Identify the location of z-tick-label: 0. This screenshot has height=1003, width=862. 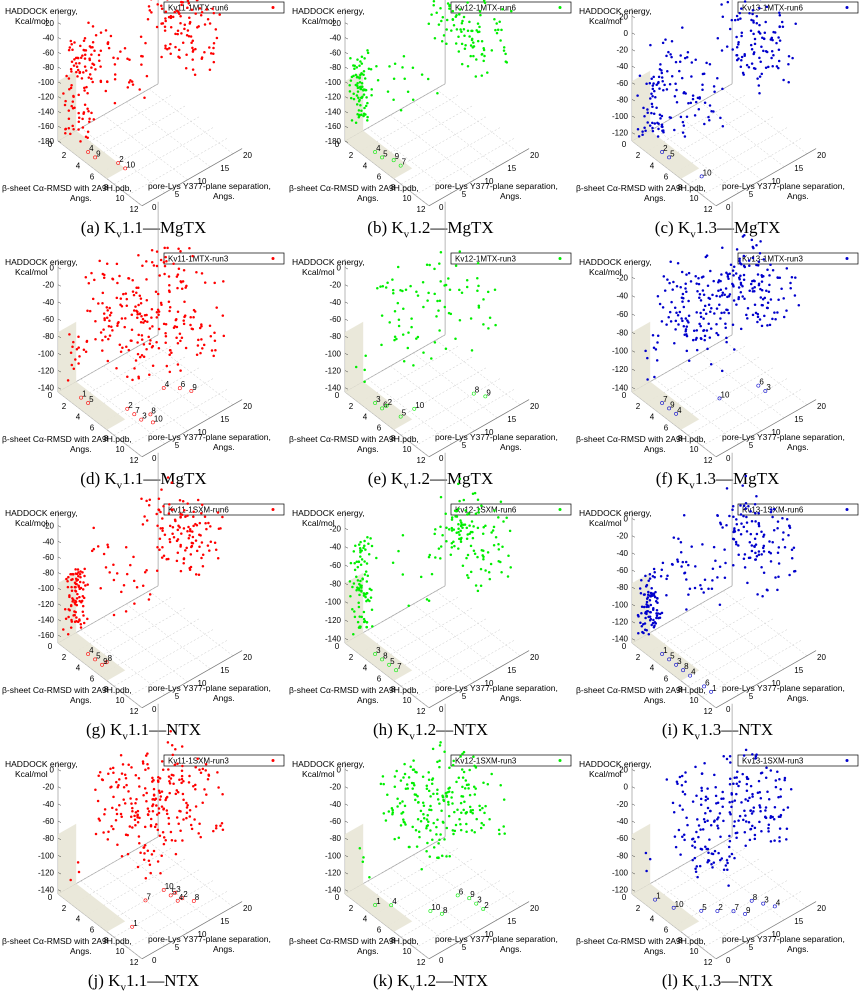
(626, 33).